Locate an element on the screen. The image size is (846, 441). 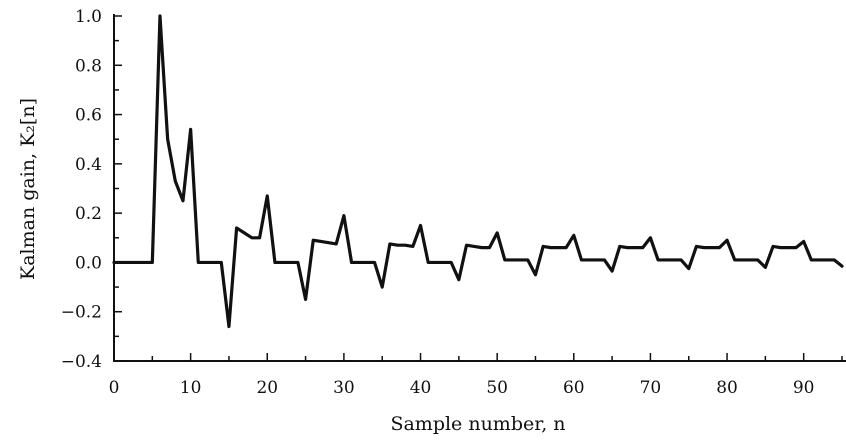
x-tick-label: 10 is located at coordinates (191, 388).